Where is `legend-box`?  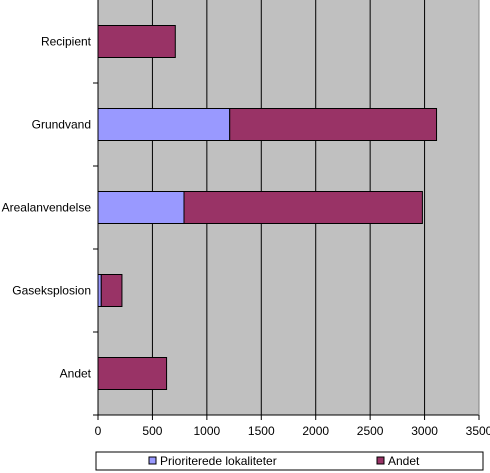 legend-box is located at coordinates (289, 461).